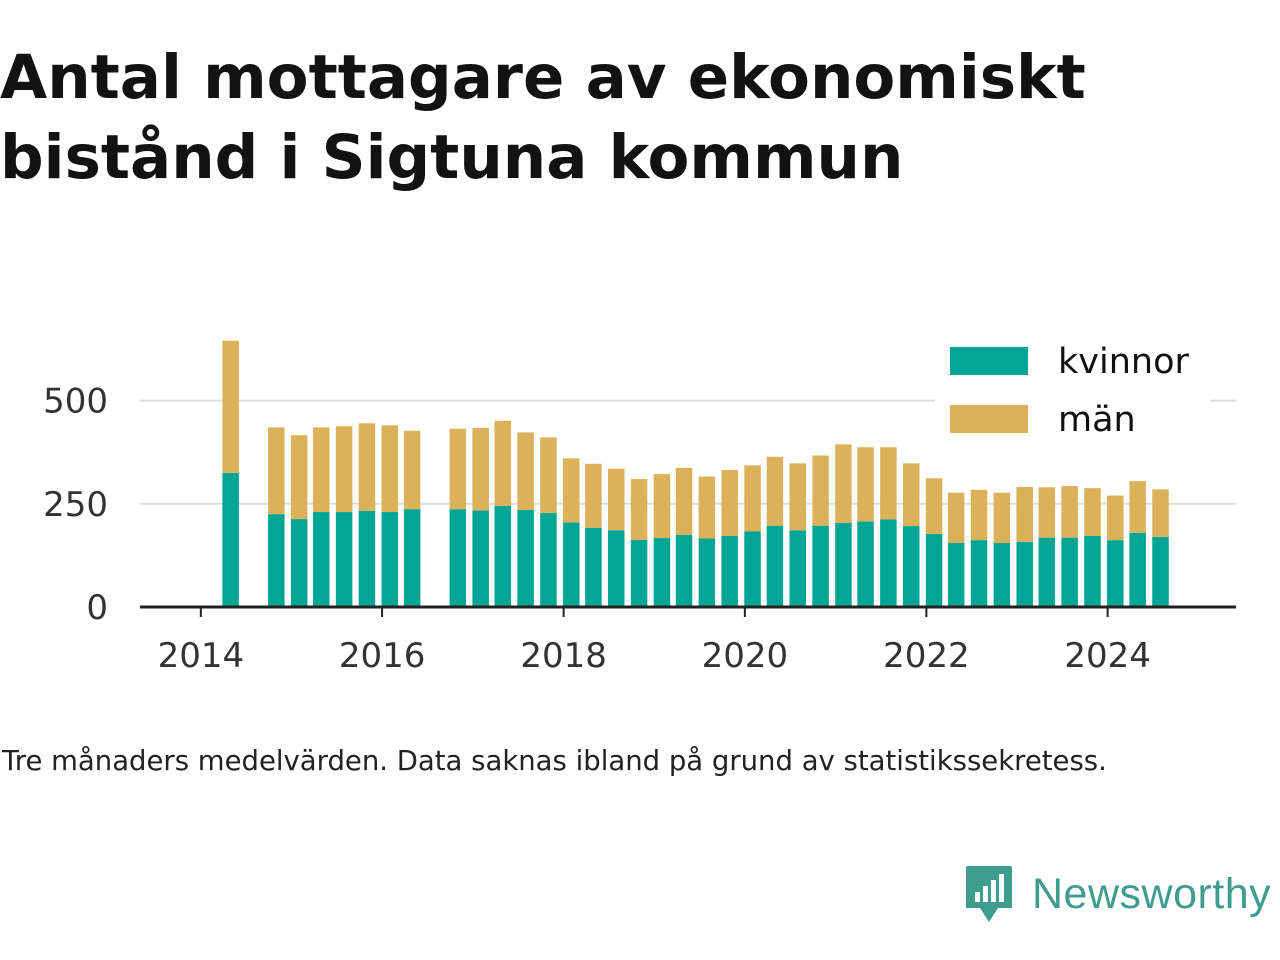 The image size is (1280, 960). Describe the element at coordinates (563, 656) in the screenshot. I see `x-tick-label: 2018` at that location.